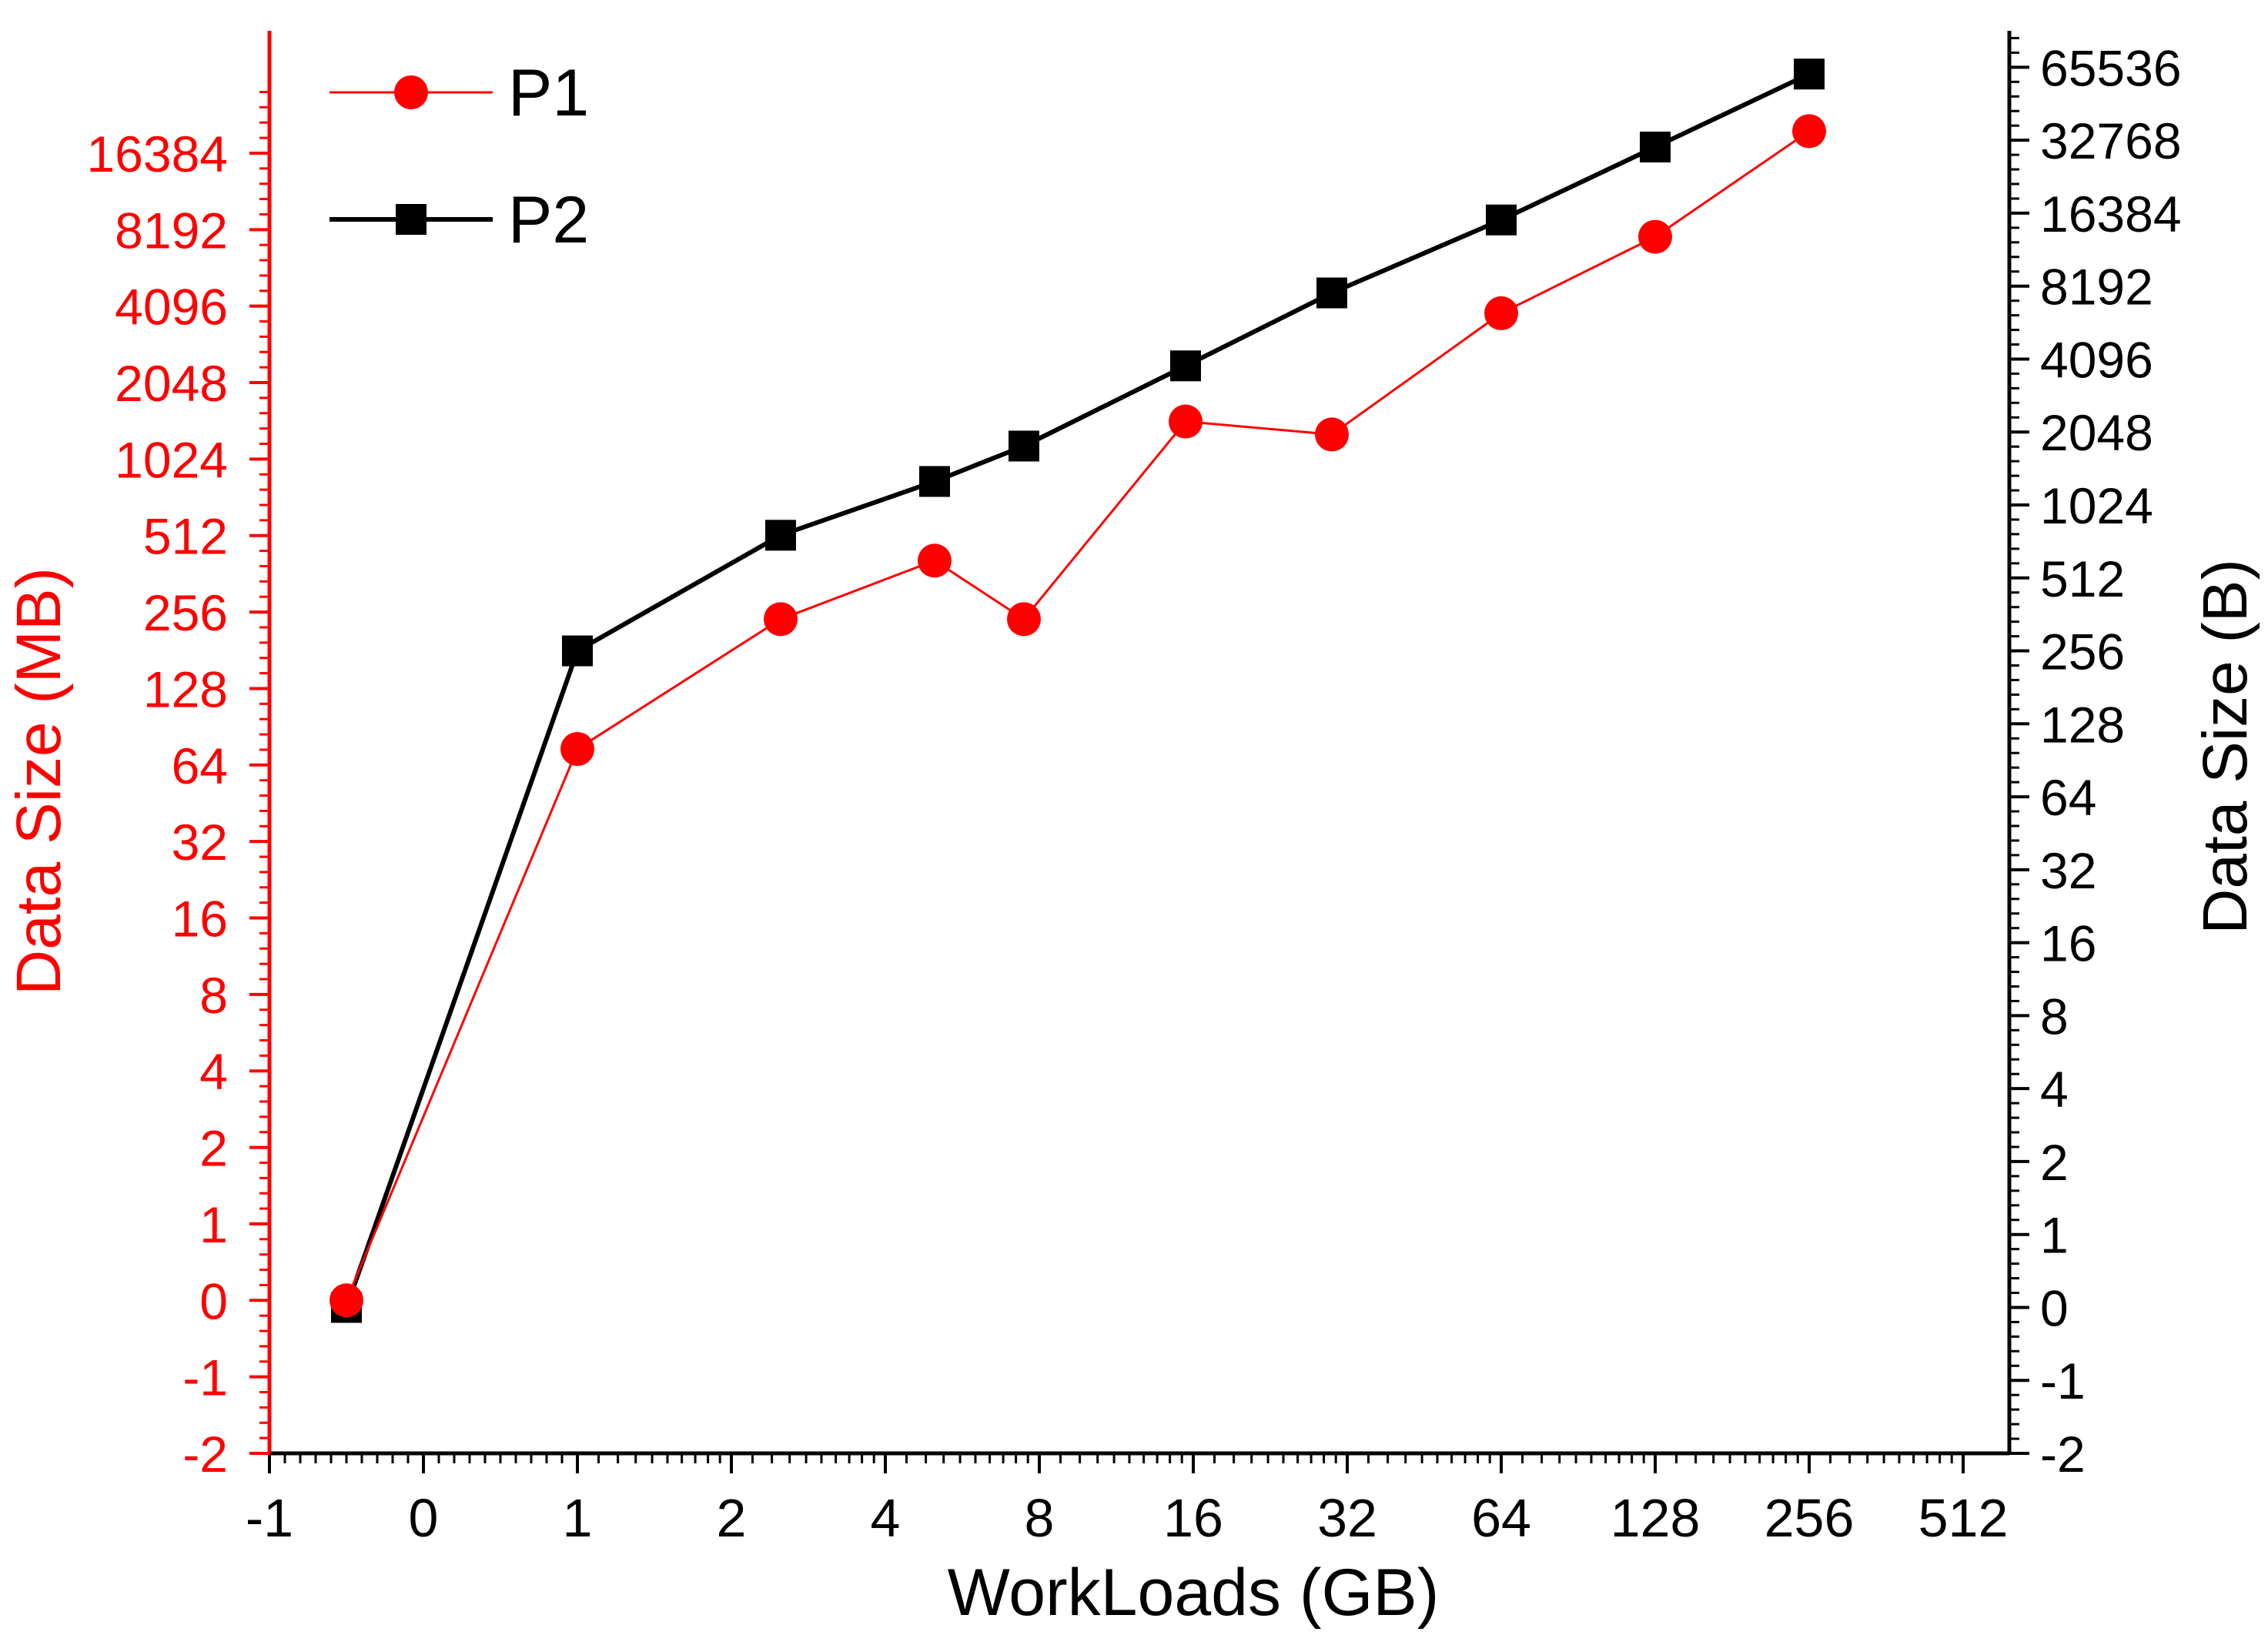  What do you see at coordinates (578, 1518) in the screenshot?
I see `x-tick-label: 1` at bounding box center [578, 1518].